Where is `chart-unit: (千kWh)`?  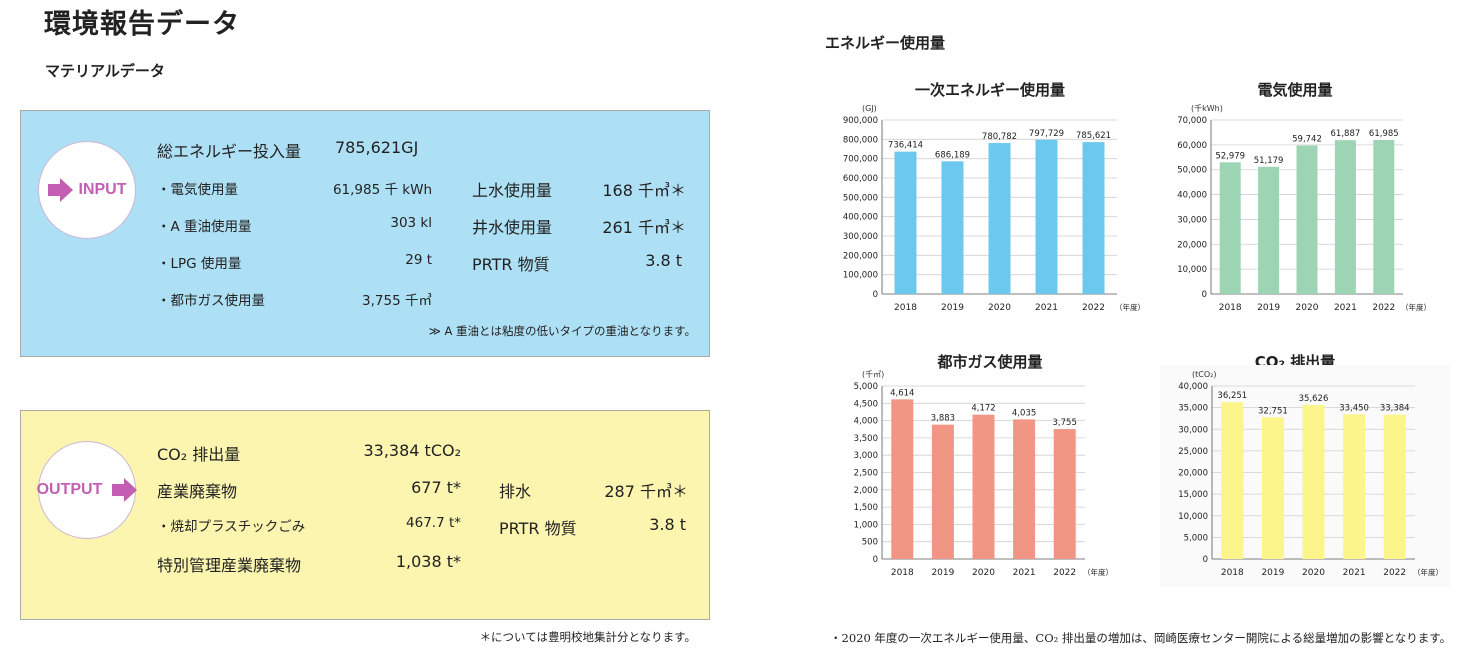
chart-unit: (千kWh) is located at coordinates (1207, 108).